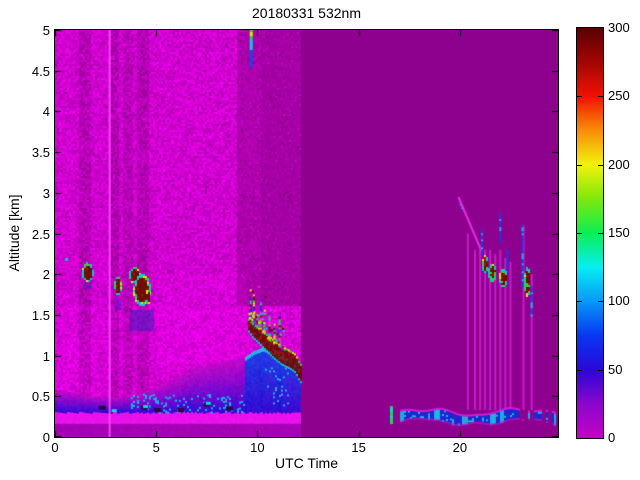 The width and height of the screenshot is (640, 480). I want to click on y-tick-label: 4, so click(46, 112).